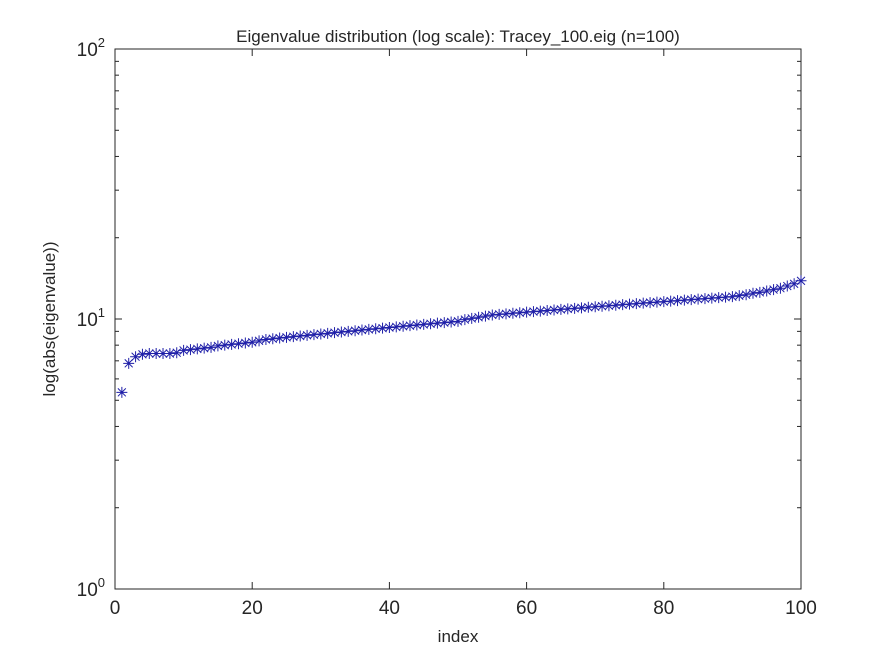 The height and width of the screenshot is (661, 884). Describe the element at coordinates (91, 318) in the screenshot. I see `y-tick-label: 10¹` at that location.